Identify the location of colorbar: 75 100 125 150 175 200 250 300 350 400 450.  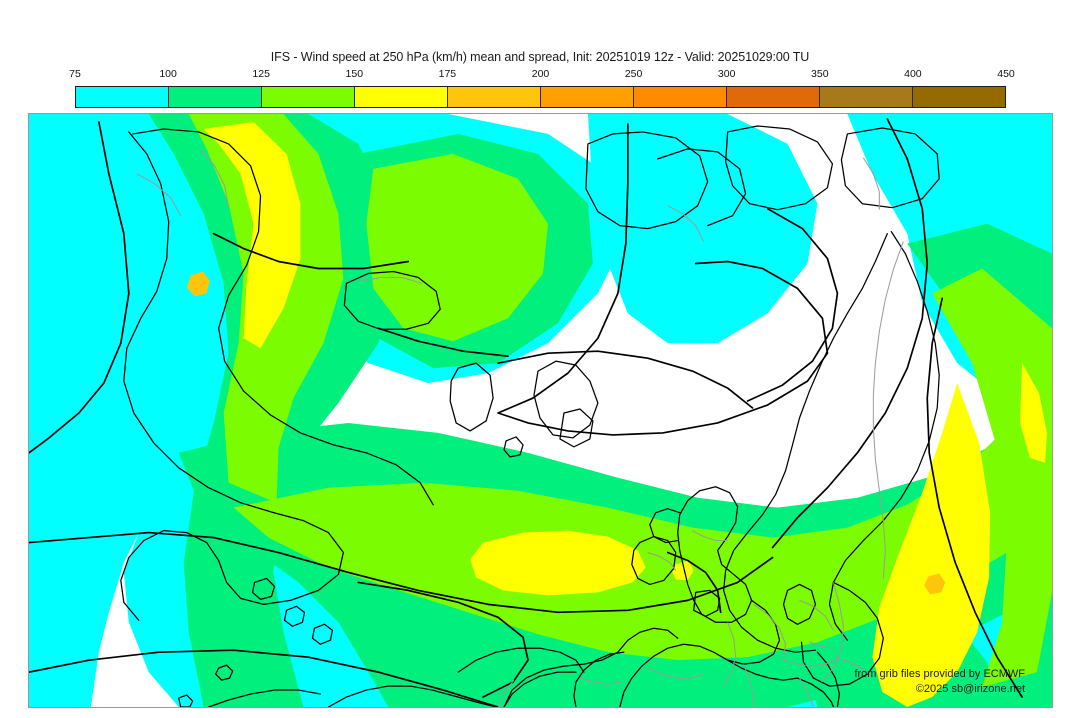
(542, 88).